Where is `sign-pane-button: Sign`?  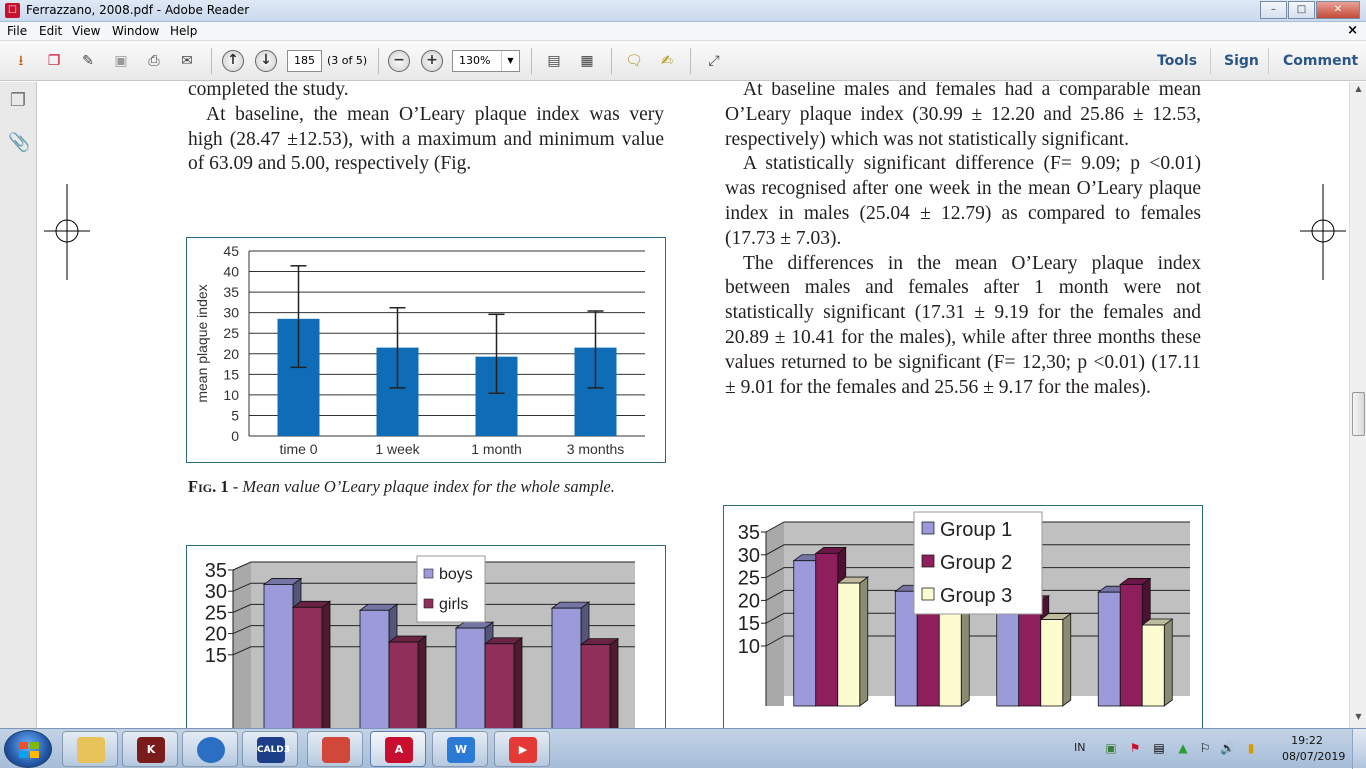 sign-pane-button: Sign is located at coordinates (1241, 61).